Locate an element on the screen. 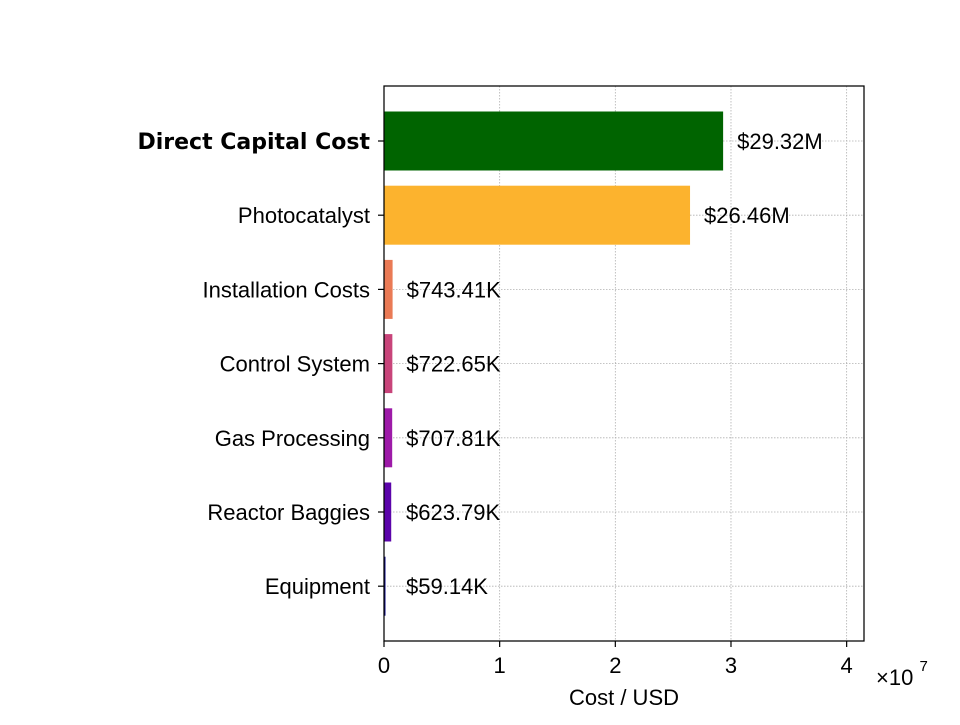 This screenshot has height=725, width=960. category-label: Gas Processing is located at coordinates (292, 438).